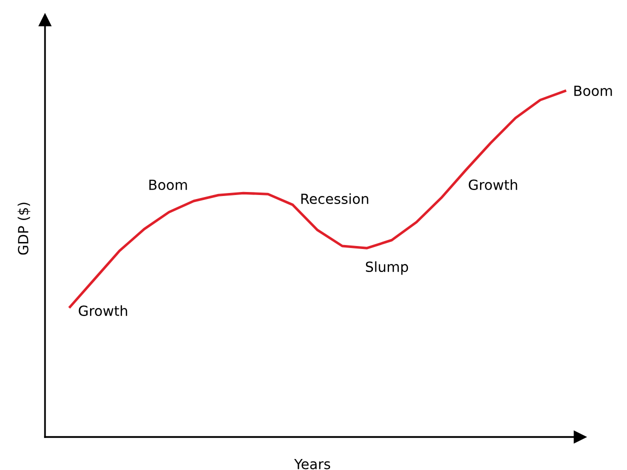 This screenshot has width=627, height=470. Describe the element at coordinates (334, 198) in the screenshot. I see `annotation: Recession` at that location.